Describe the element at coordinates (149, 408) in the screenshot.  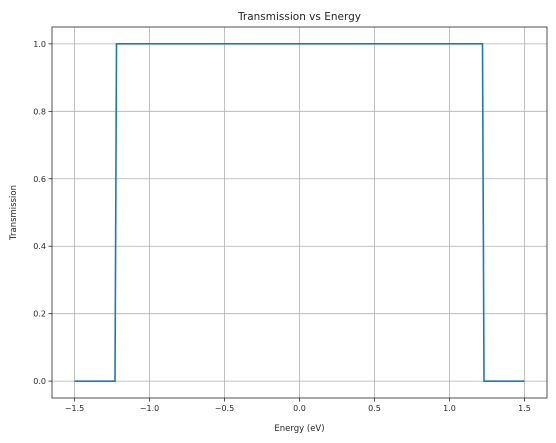
I see `x-tick-label: −1.0` at that location.